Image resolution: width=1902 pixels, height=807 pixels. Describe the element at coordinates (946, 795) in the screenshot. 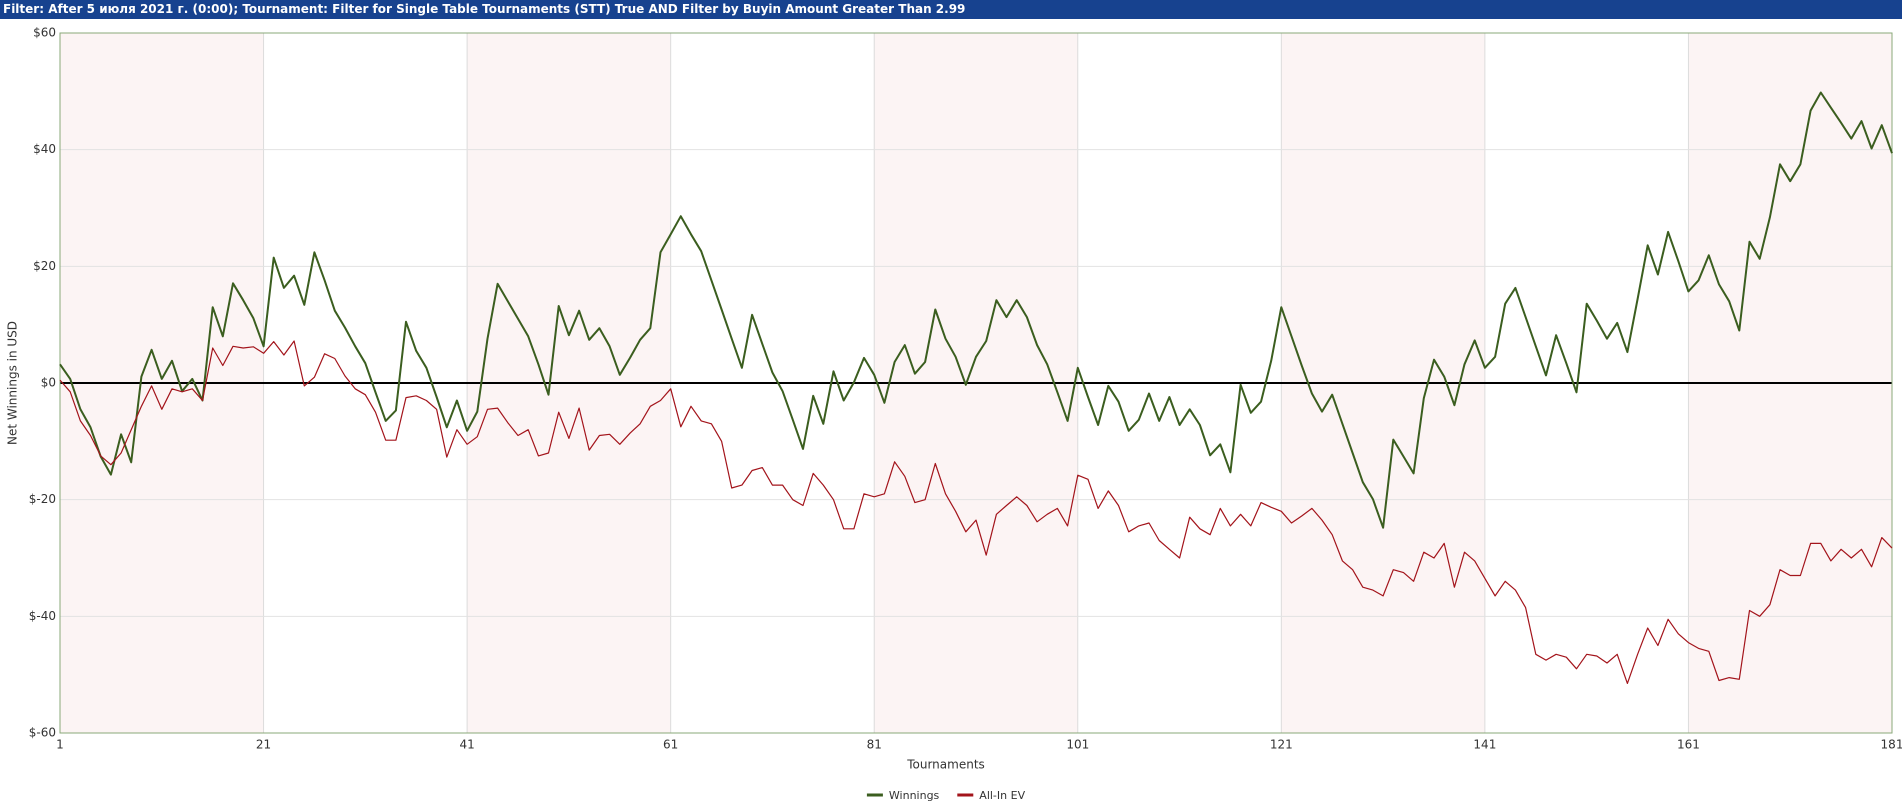

I see `legend: Winnings All-In EV` at that location.